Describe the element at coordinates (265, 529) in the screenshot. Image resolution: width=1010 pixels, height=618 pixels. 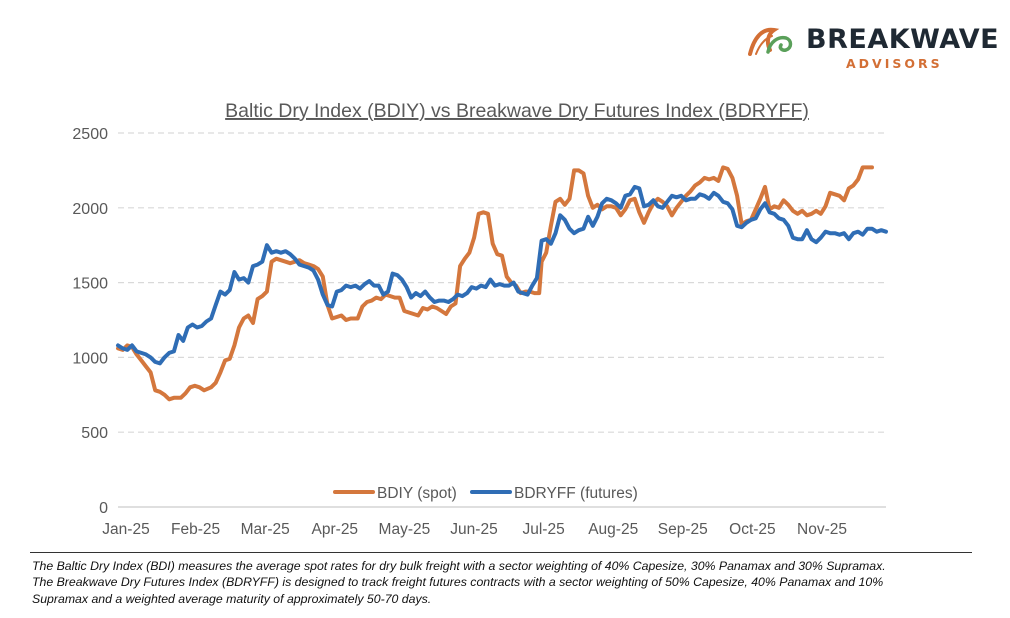
I see `x-tick-label: Mar-25` at that location.